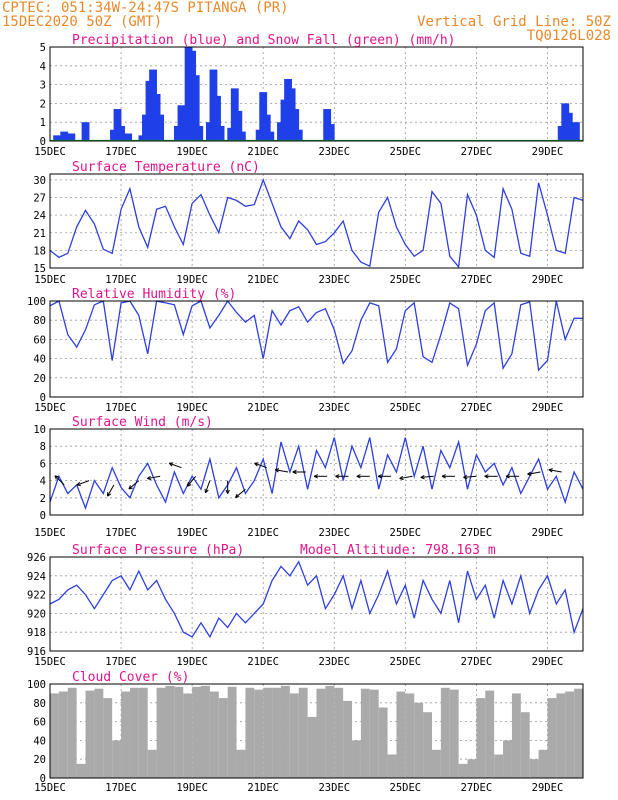  I want to click on panel-title: Surface Pressure (hPa), so click(158, 550).